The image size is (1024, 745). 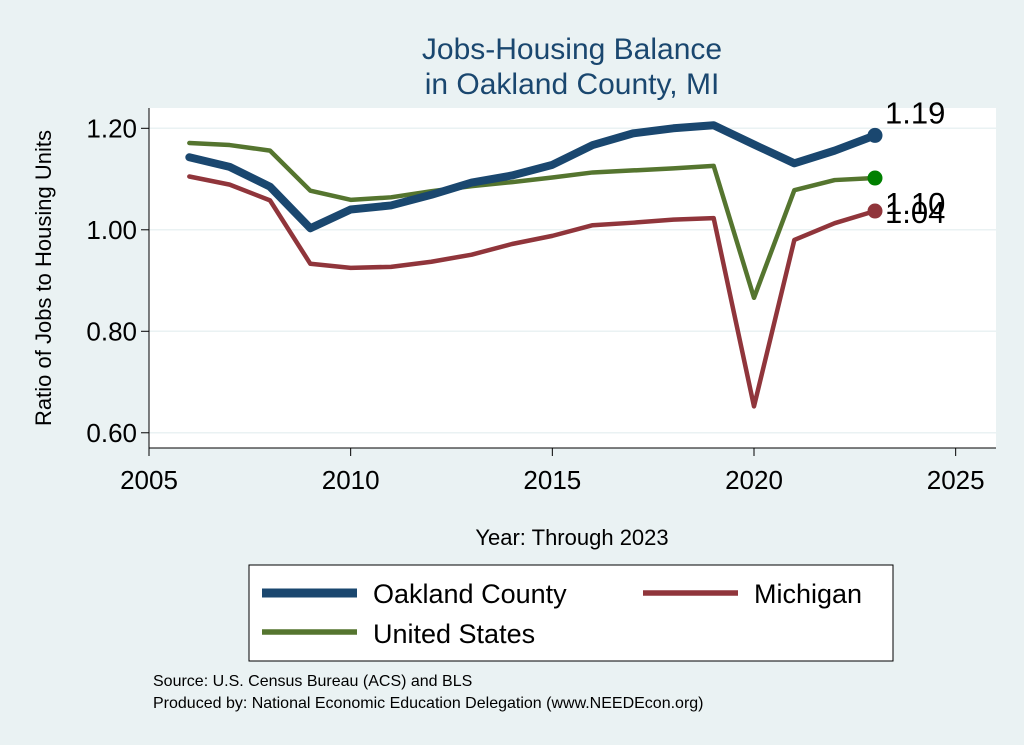 What do you see at coordinates (454, 634) in the screenshot?
I see `legend-label-united-states: United States` at bounding box center [454, 634].